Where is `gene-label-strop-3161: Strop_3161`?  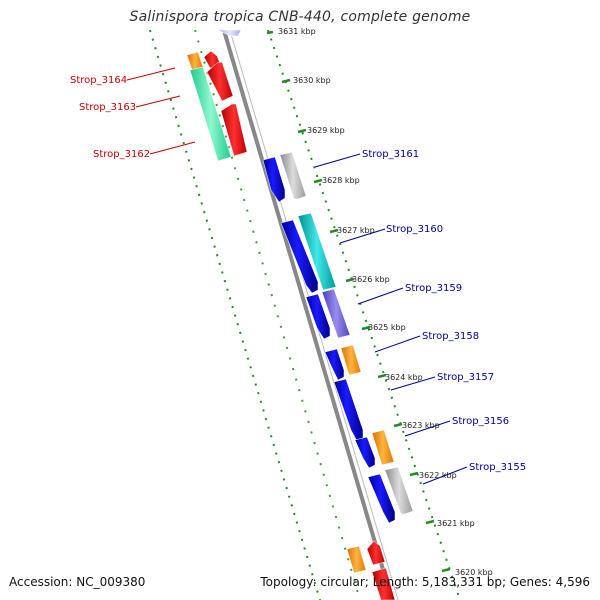
gene-label-strop-3161: Strop_3161 is located at coordinates (390, 154).